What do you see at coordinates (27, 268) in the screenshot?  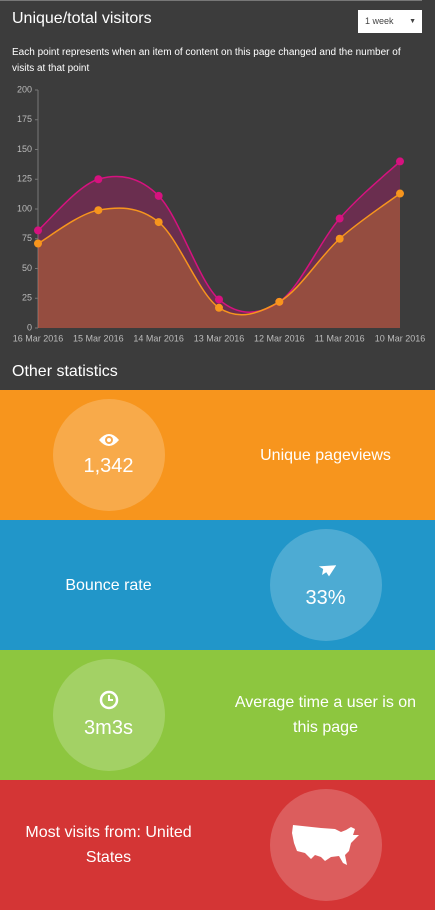 I see `y-tick-label: 50` at bounding box center [27, 268].